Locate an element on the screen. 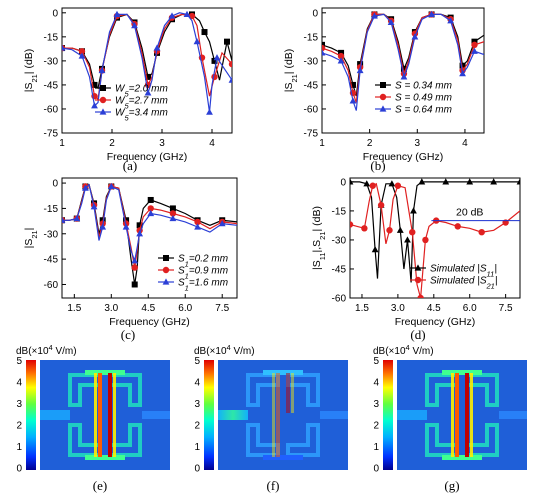  legend: Simulated |S11|Simulated |S21| is located at coordinates (453, 277).